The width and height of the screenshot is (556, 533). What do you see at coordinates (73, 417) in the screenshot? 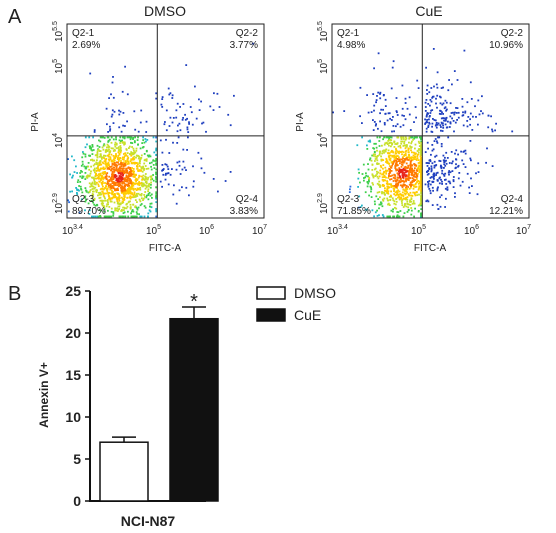
I see `y-tick-label: 10` at bounding box center [73, 417].